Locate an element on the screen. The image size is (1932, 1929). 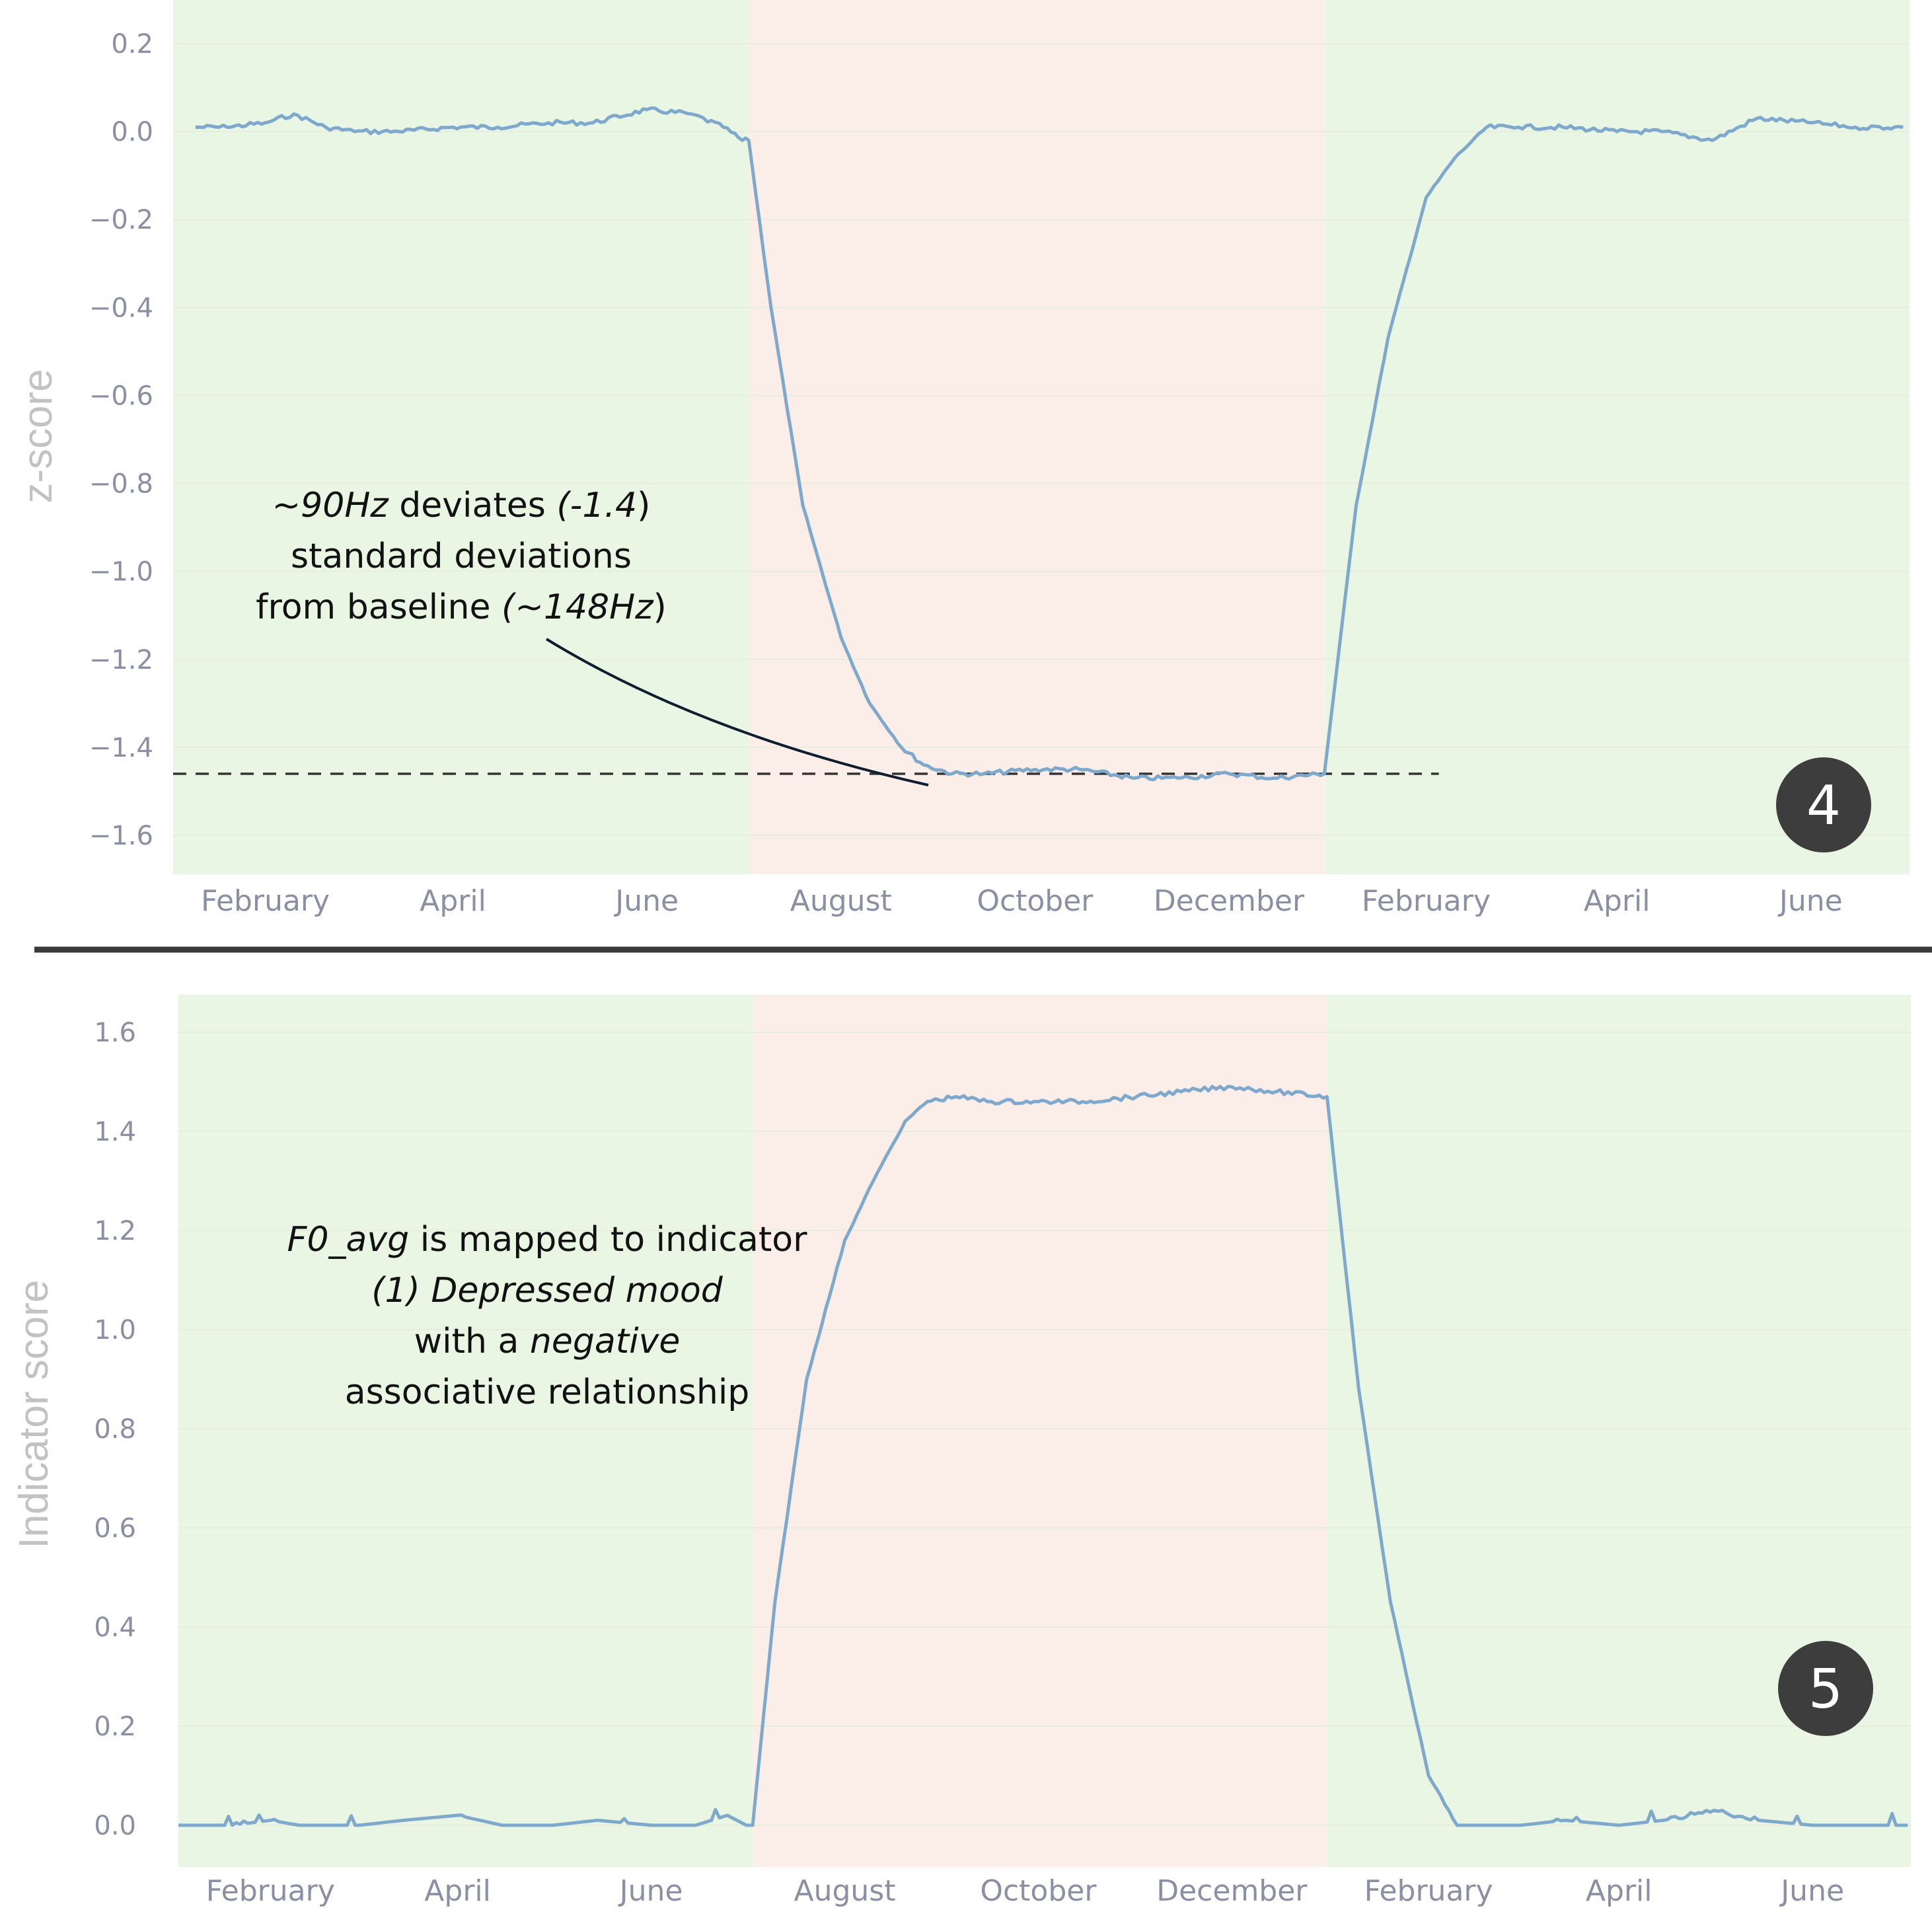
step-badge-number: 4 is located at coordinates (1823, 806).